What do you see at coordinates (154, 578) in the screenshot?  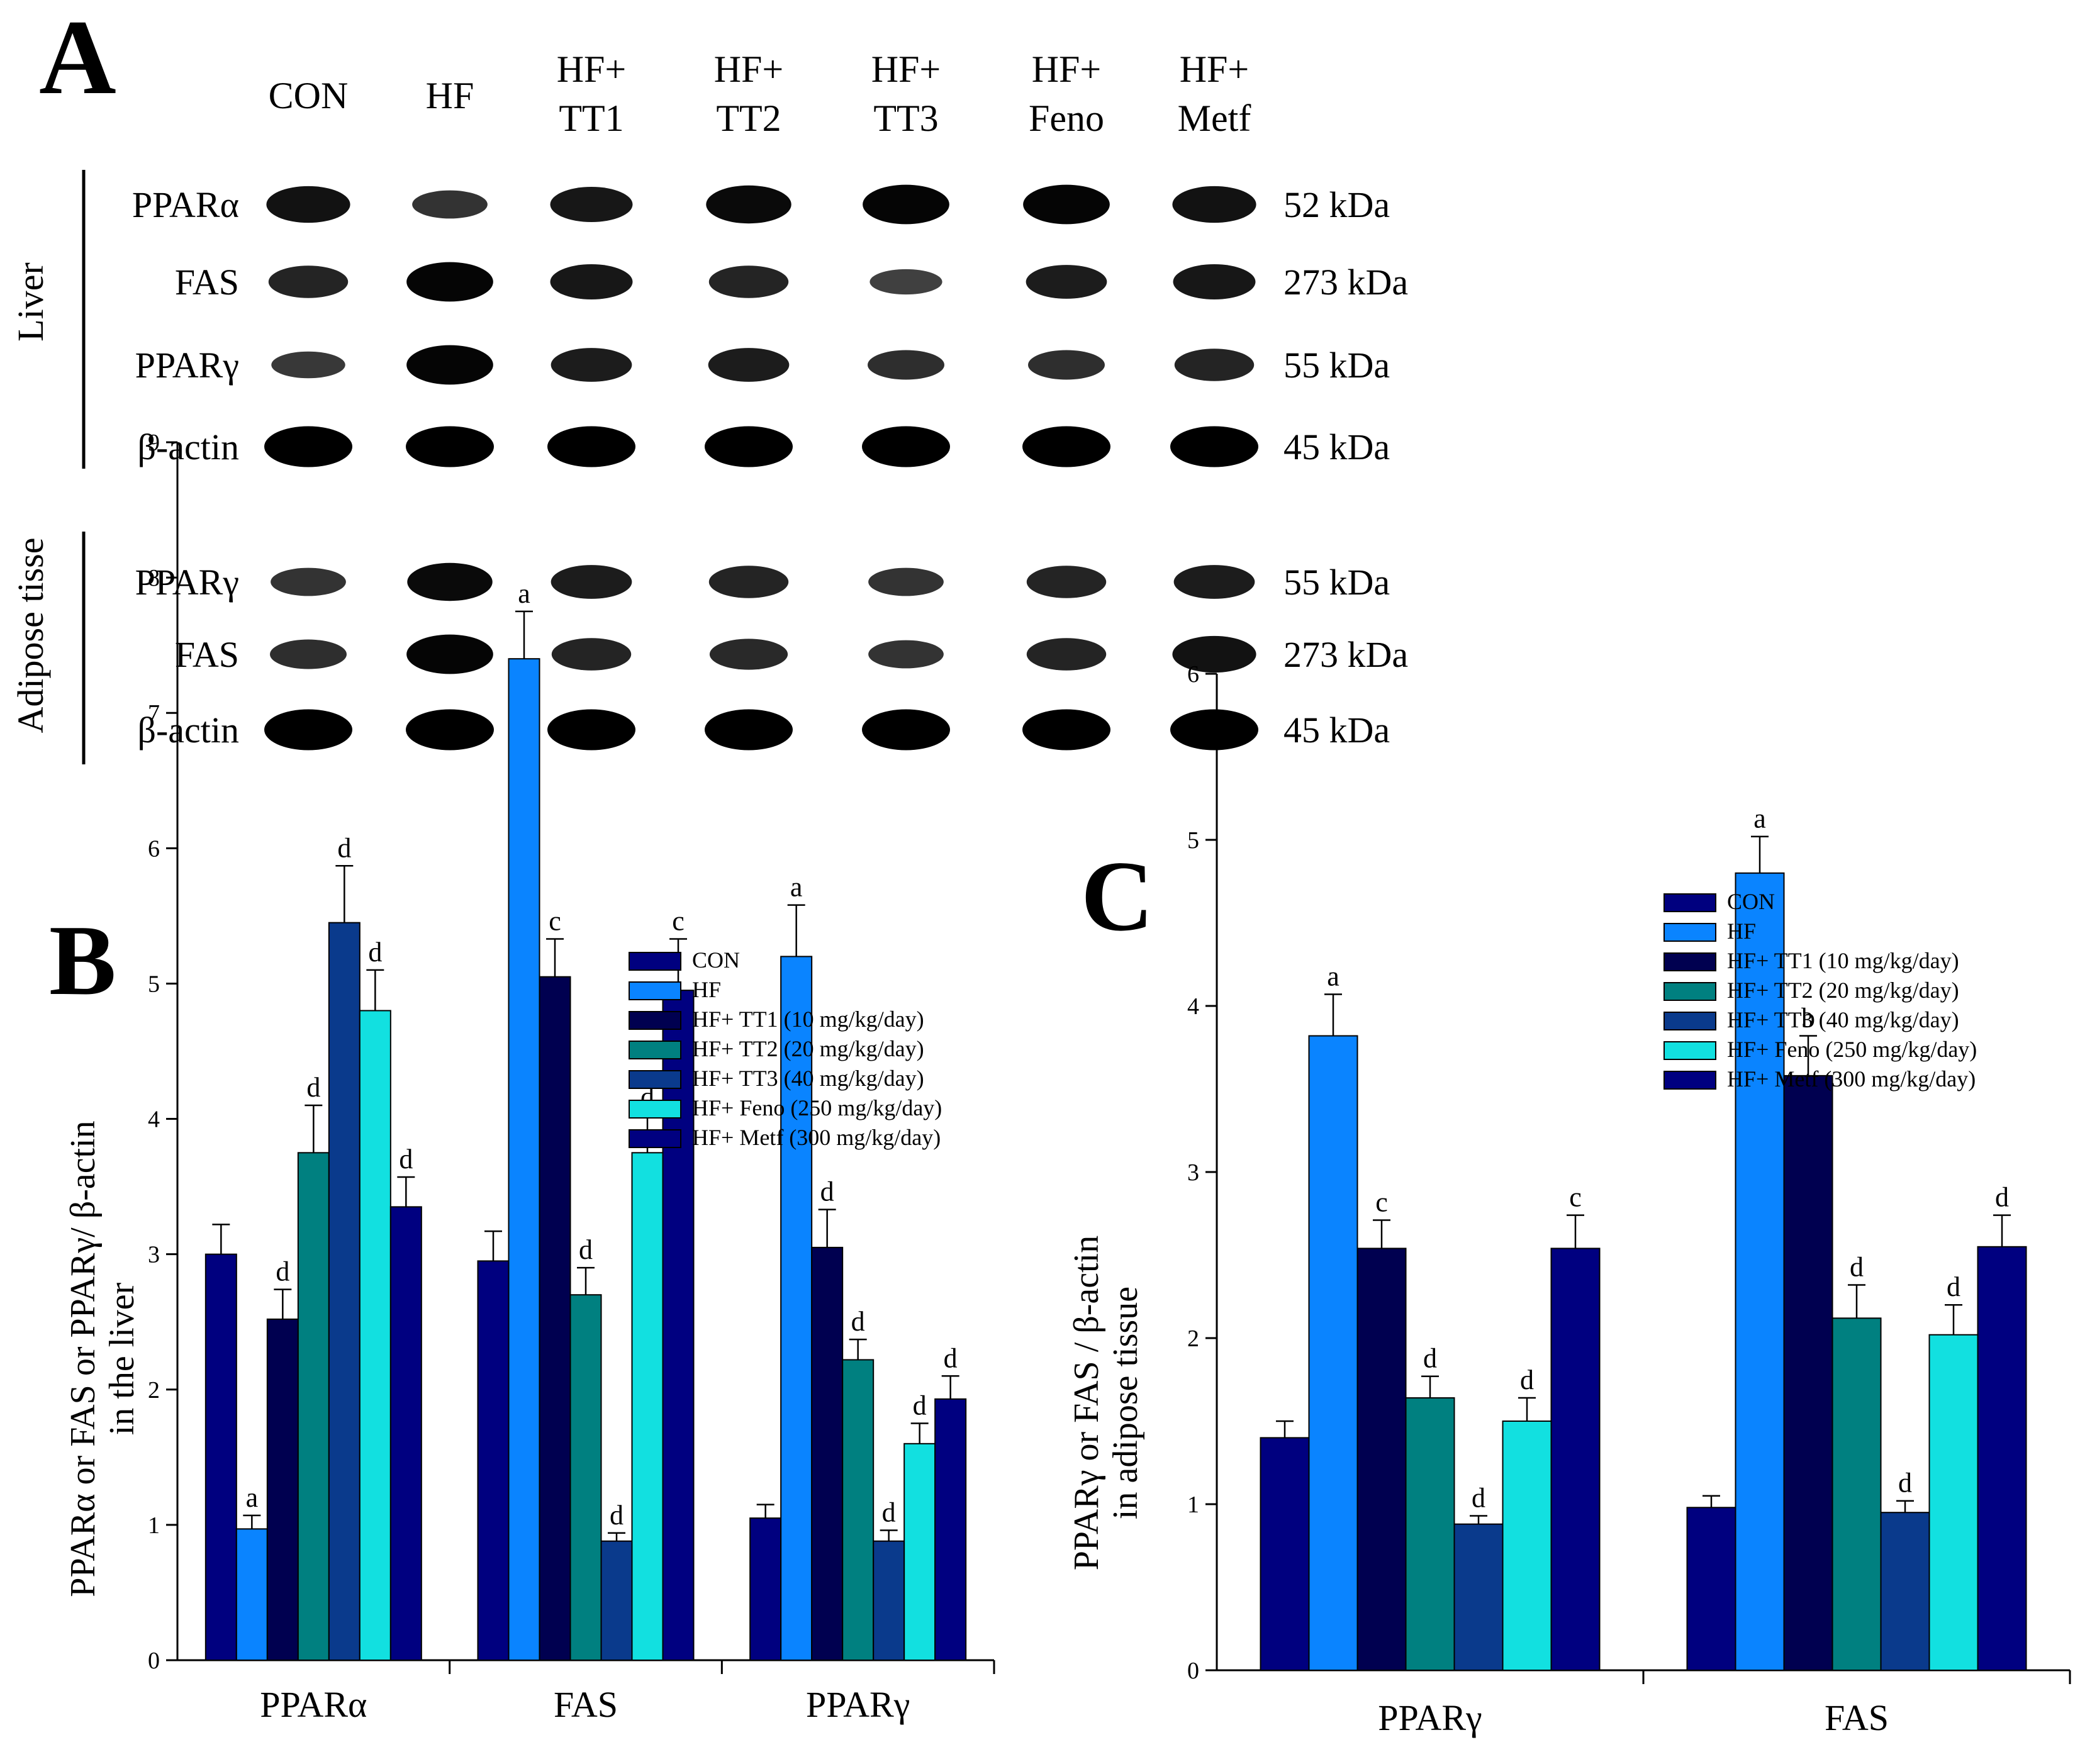 I see `y-tick-label: 8` at bounding box center [154, 578].